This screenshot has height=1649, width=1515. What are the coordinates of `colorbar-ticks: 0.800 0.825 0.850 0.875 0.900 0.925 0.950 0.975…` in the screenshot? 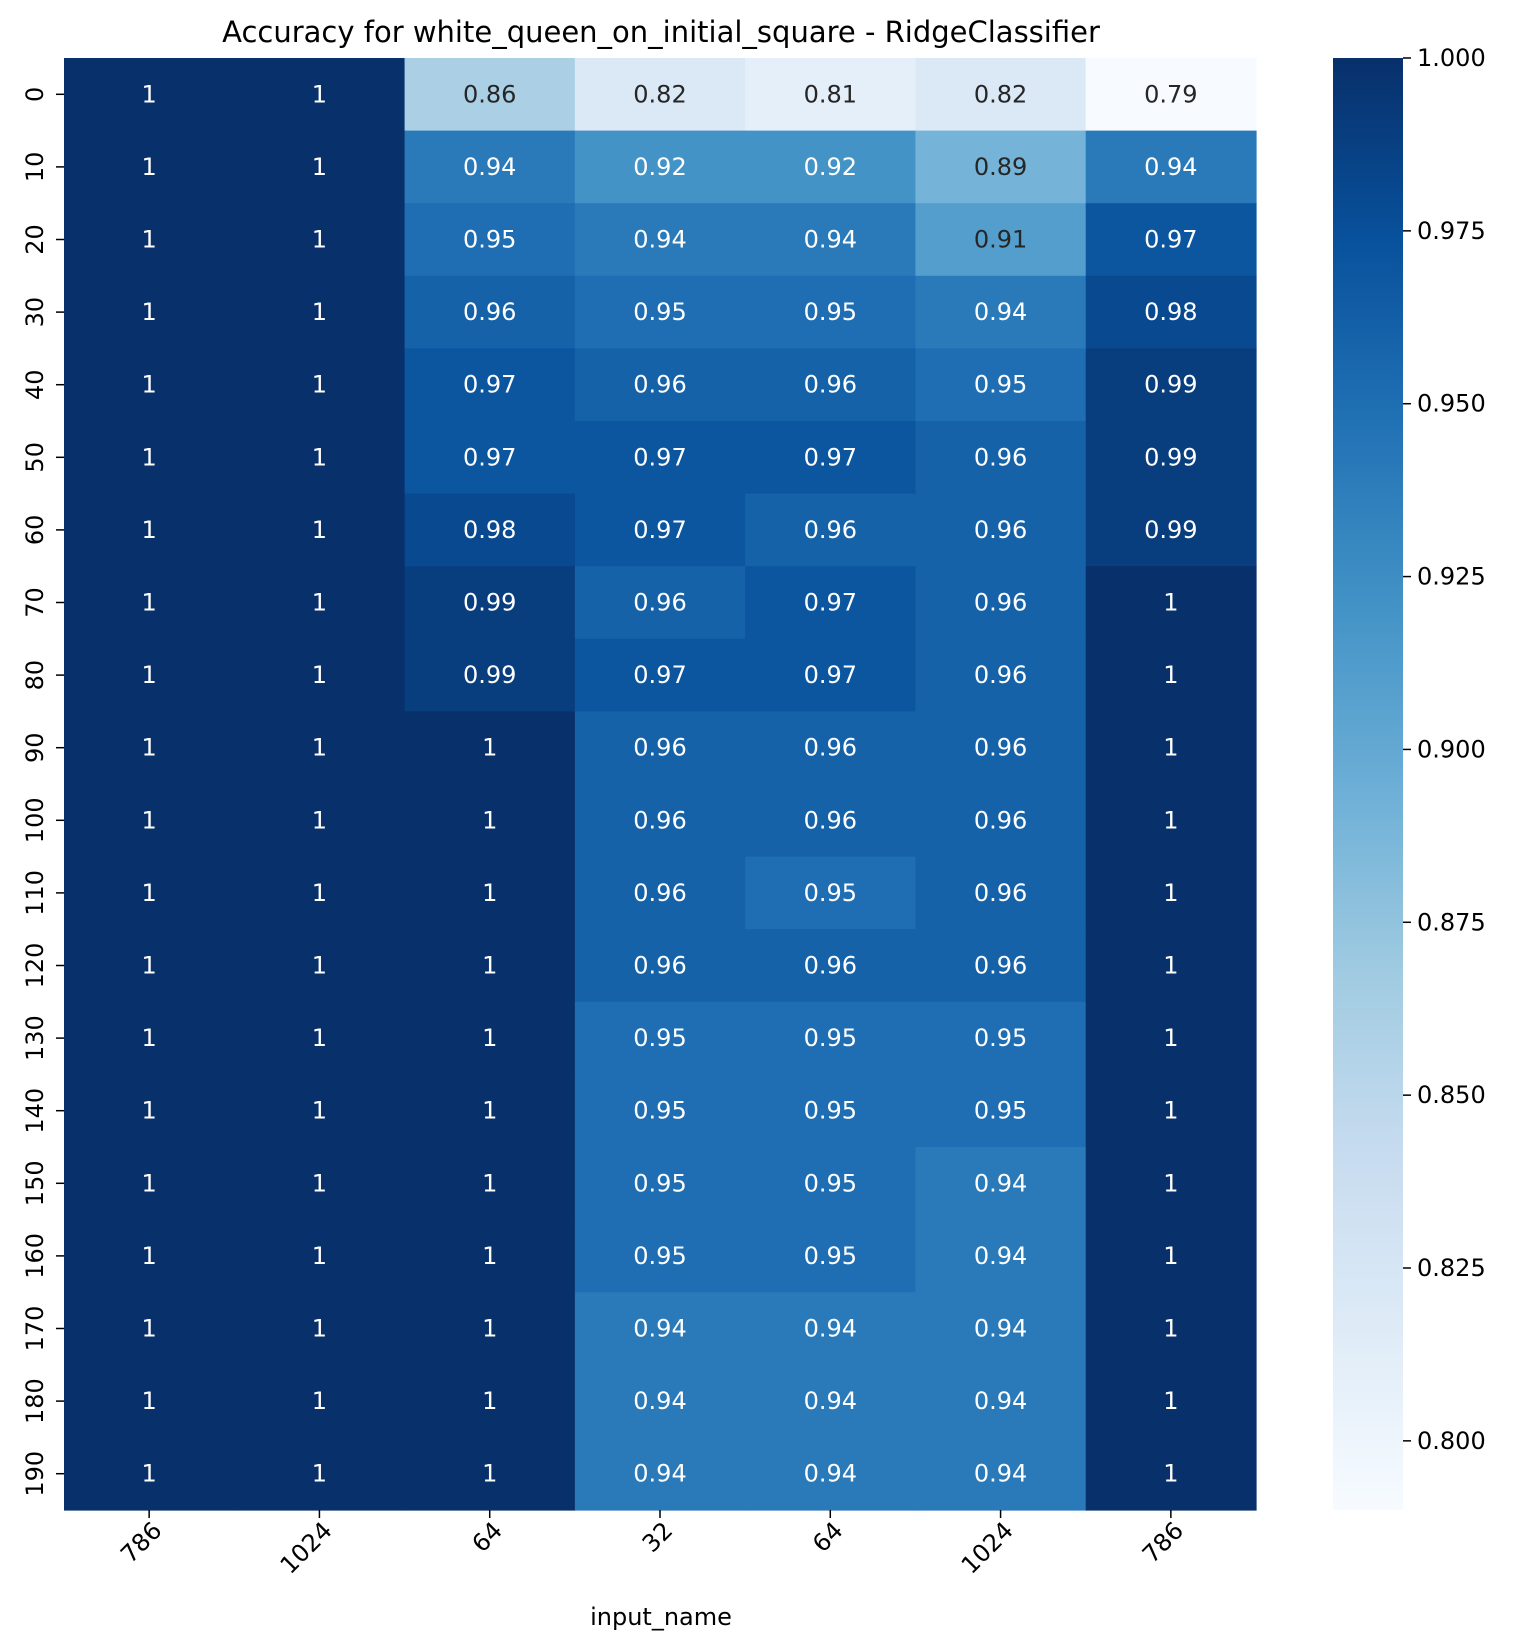 It's located at (1444, 749).